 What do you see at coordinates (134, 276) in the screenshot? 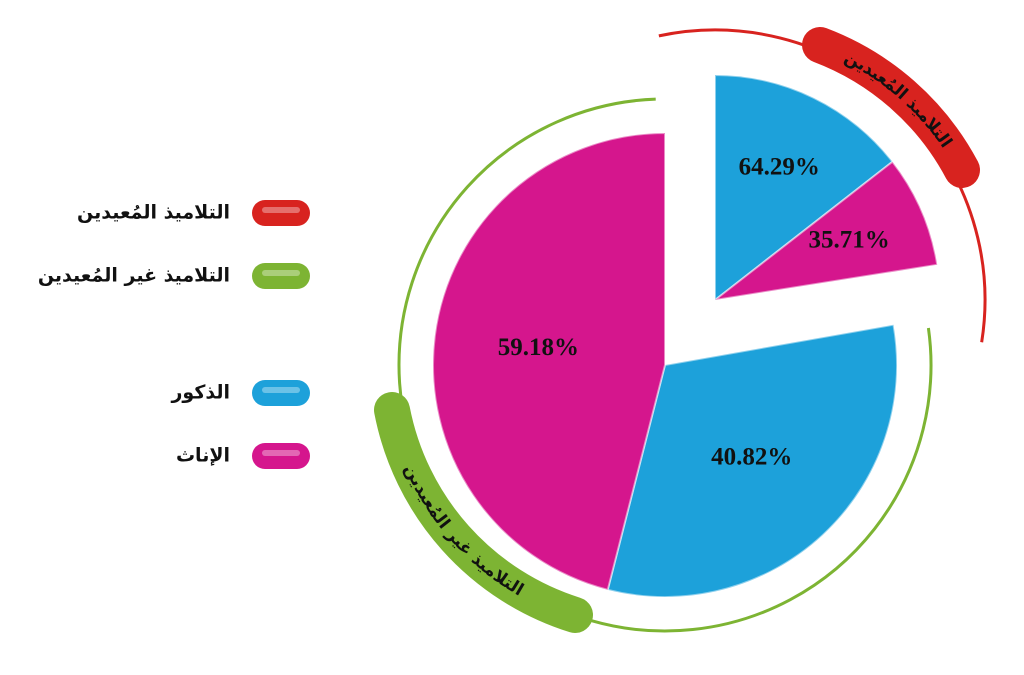
I see `legend-label: التلاميذ غير المُعيدين` at bounding box center [134, 276].